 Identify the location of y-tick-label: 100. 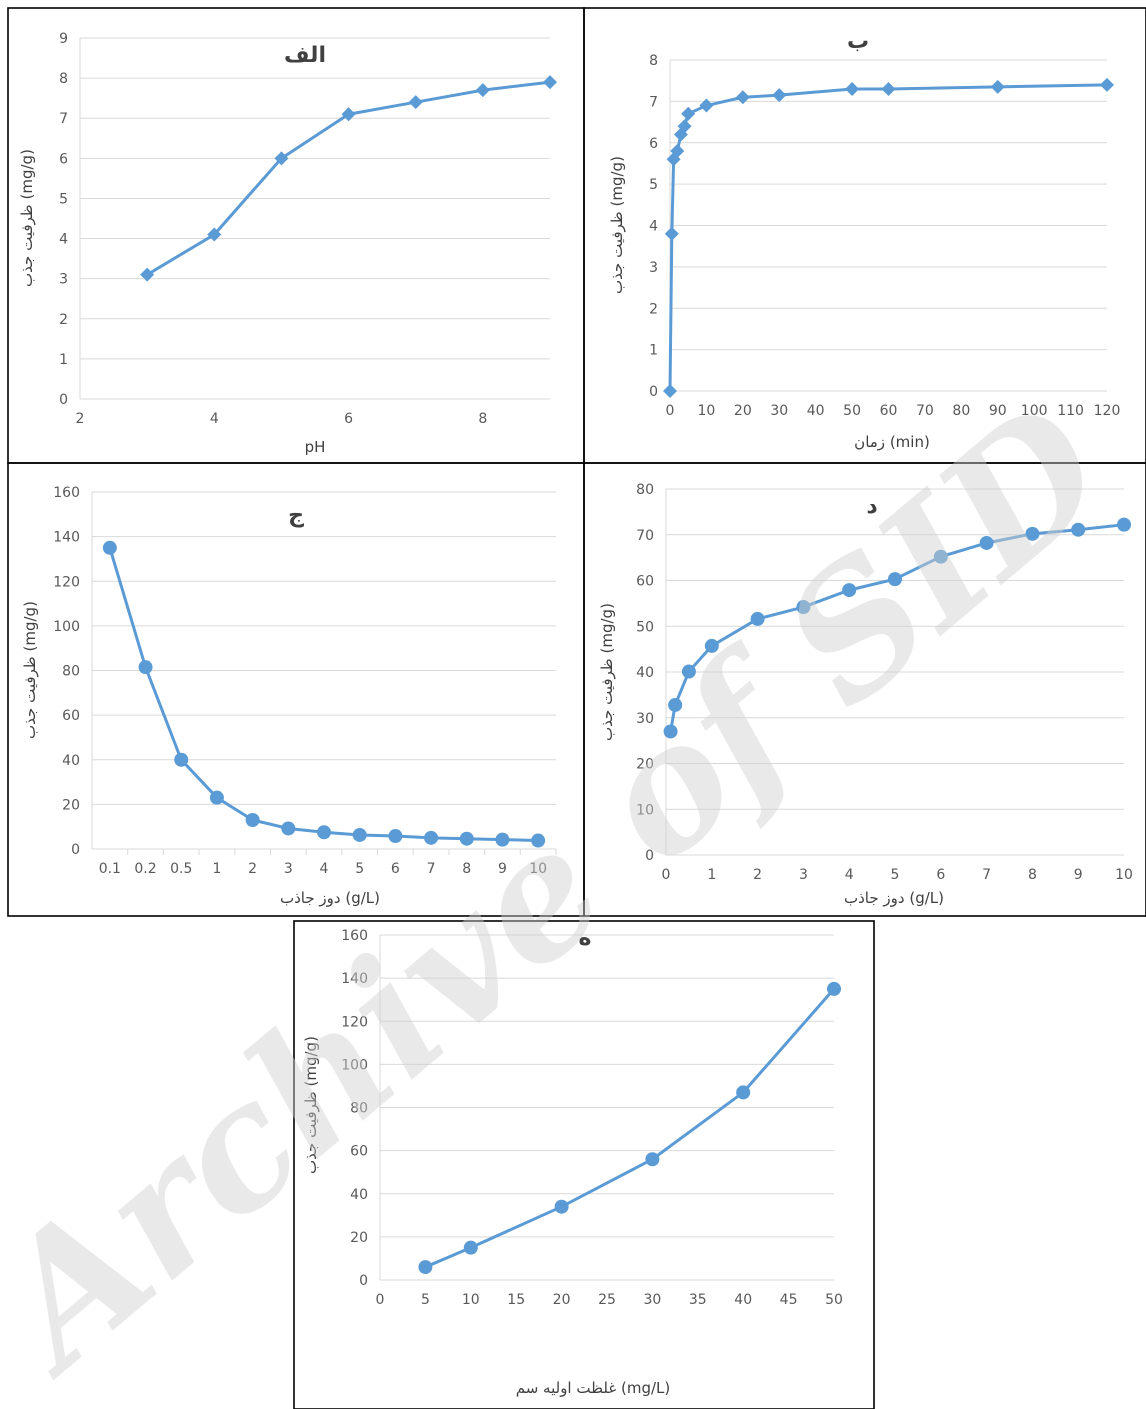
(354, 1065).